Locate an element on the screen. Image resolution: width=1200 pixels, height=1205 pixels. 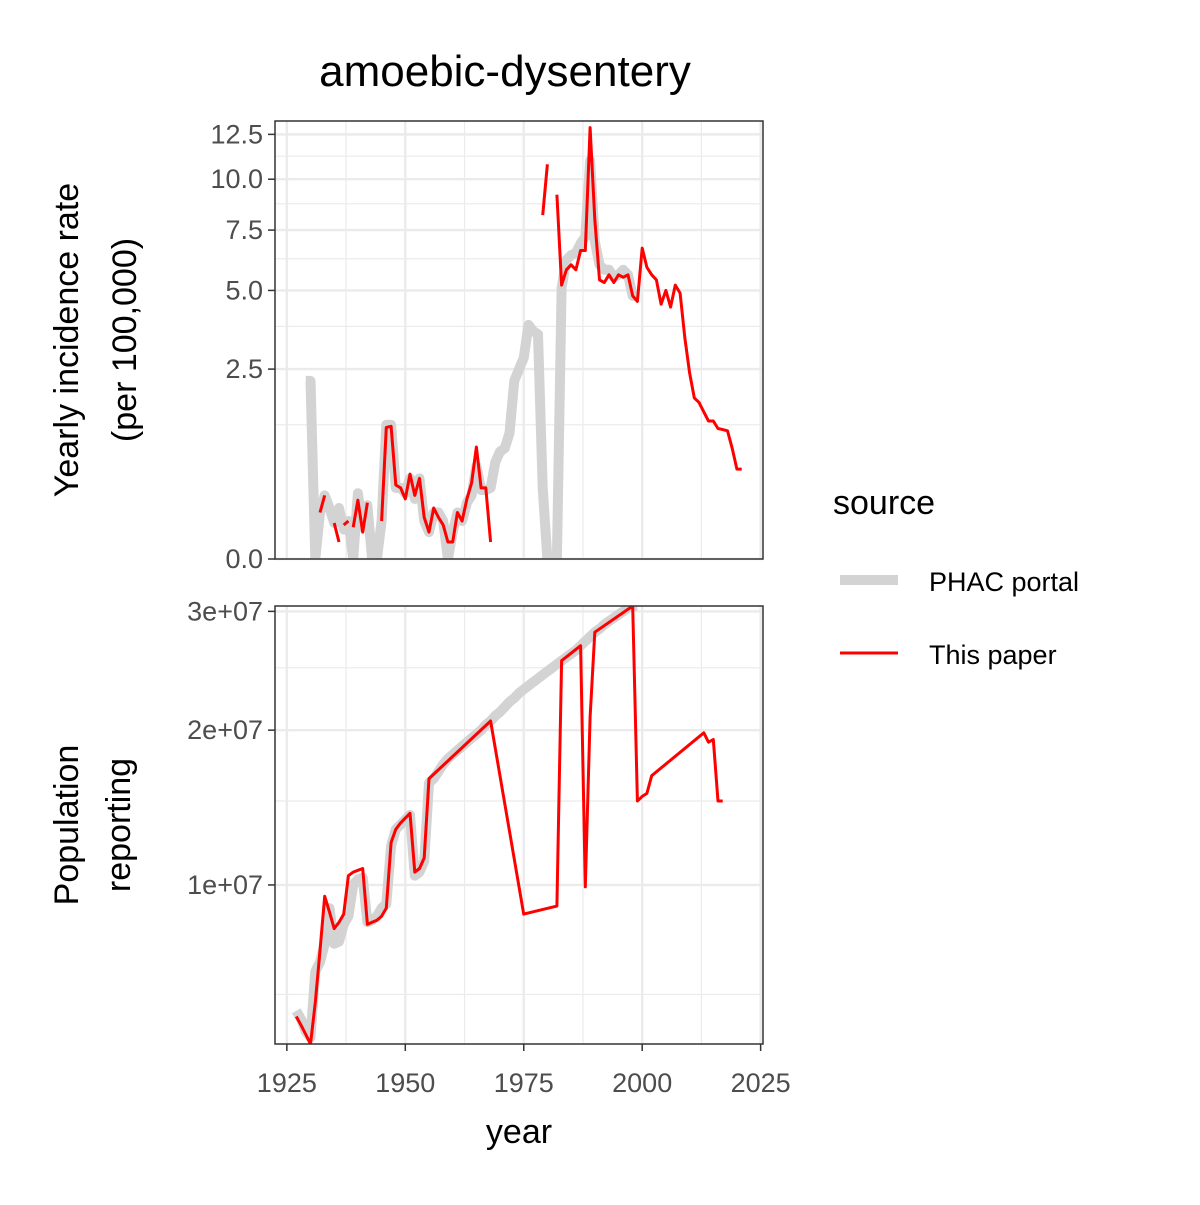
y-tick-label: 3e+07 is located at coordinates (225, 611).